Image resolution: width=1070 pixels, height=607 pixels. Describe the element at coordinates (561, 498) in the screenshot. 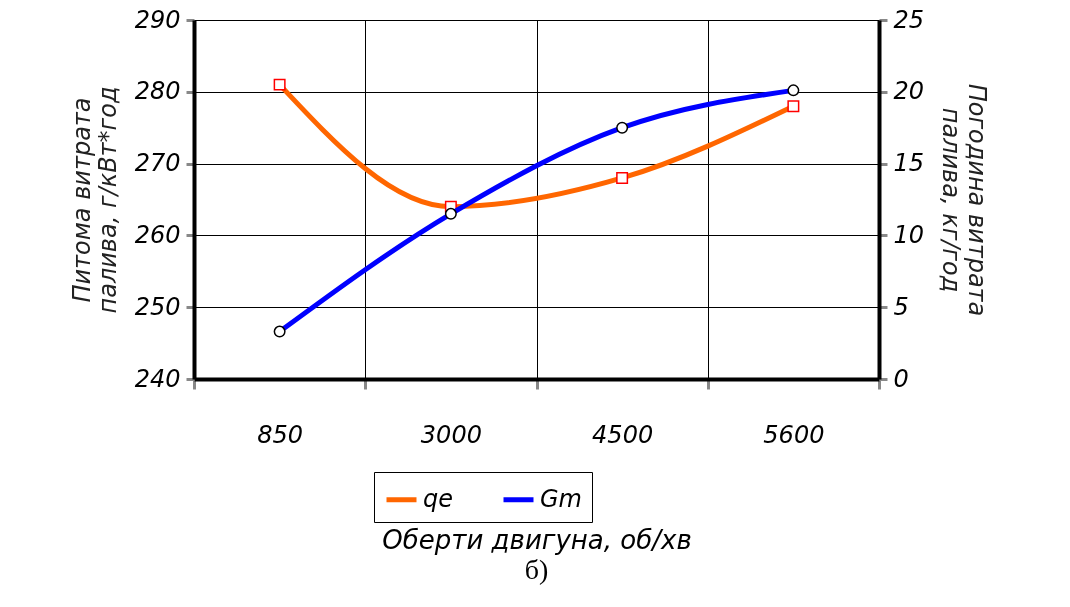

I see `legend-label: Gm` at that location.